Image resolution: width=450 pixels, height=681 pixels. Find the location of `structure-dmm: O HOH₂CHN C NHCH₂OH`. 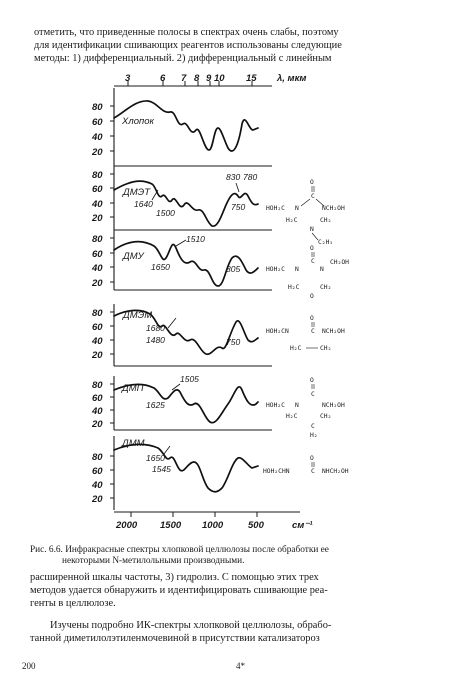

structure-dmm: O HOH₂CHN C NHCH₂OH is located at coordinates (306, 465).